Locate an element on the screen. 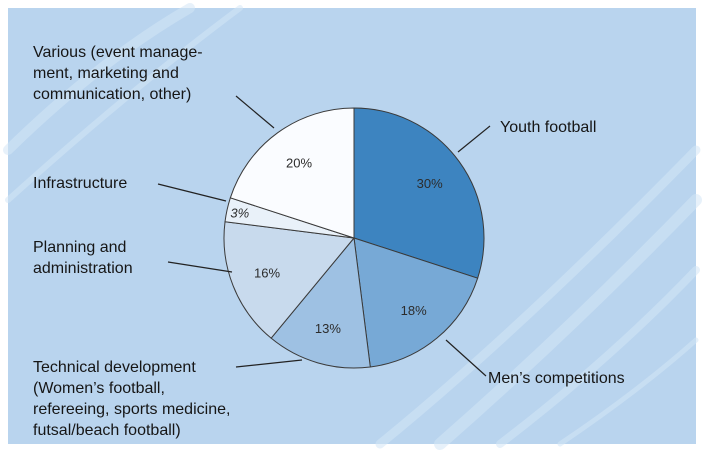  category-label-line: futsal/beach football) is located at coordinates (107, 430).